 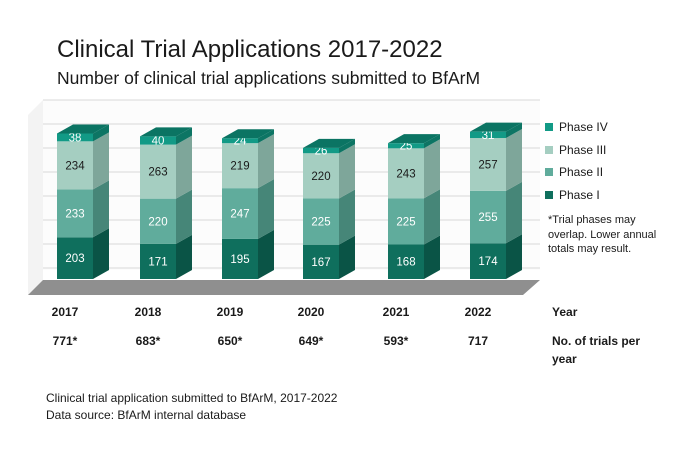 I want to click on legend-item-phase-iii: Phase III, so click(x=576, y=150).